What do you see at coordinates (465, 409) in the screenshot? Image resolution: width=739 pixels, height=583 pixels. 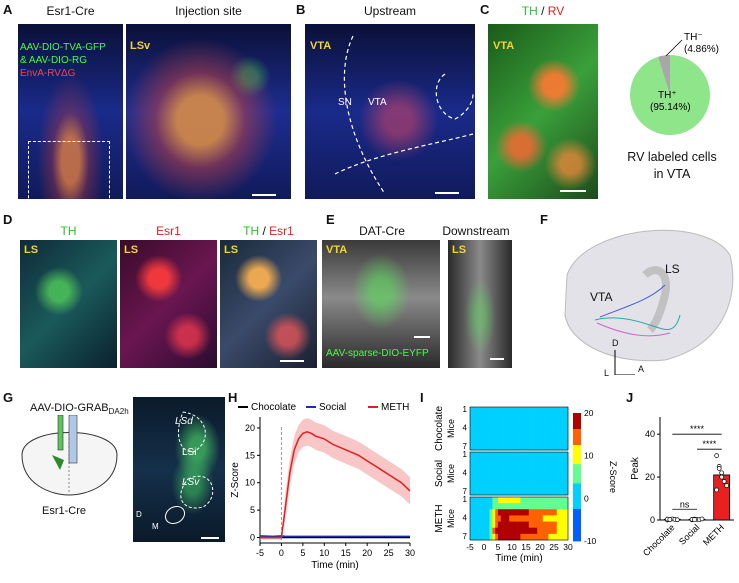 I see `heatmap-row-tick-0-0: 1` at bounding box center [465, 409].